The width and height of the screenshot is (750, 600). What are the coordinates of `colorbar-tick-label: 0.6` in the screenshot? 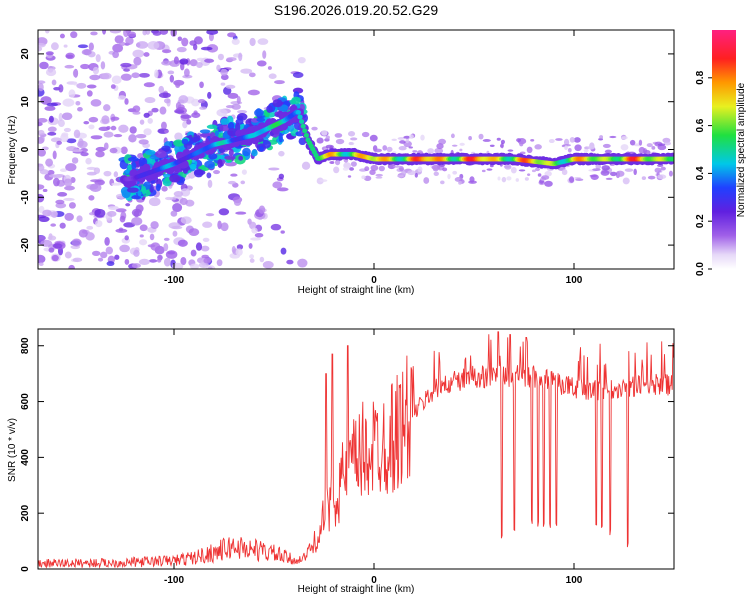 It's located at (700, 125).